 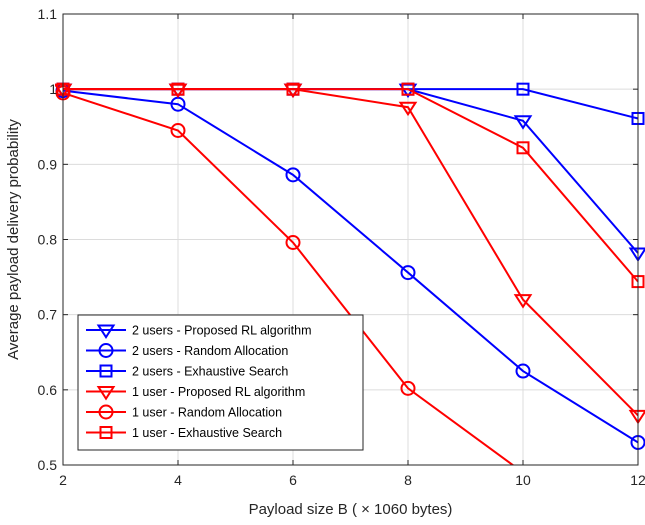 What do you see at coordinates (637, 480) in the screenshot?
I see `x-tick-label: 12` at bounding box center [637, 480].